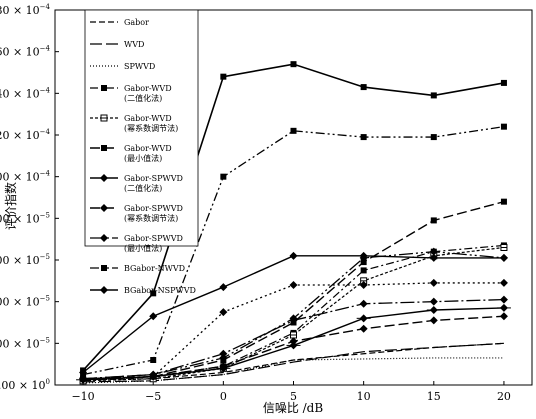  I want to click on x-tick-label: 20, so click(504, 396).